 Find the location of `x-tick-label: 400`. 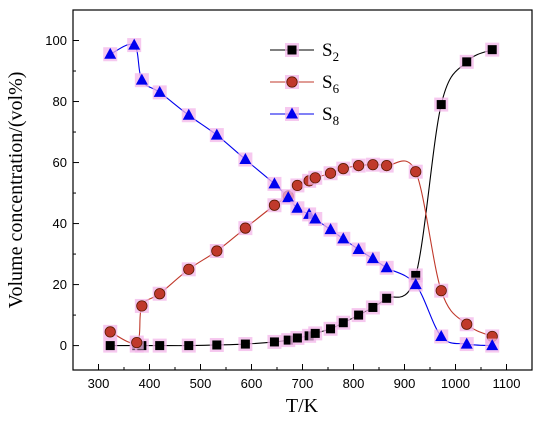

x-tick-label: 400 is located at coordinates (150, 383).